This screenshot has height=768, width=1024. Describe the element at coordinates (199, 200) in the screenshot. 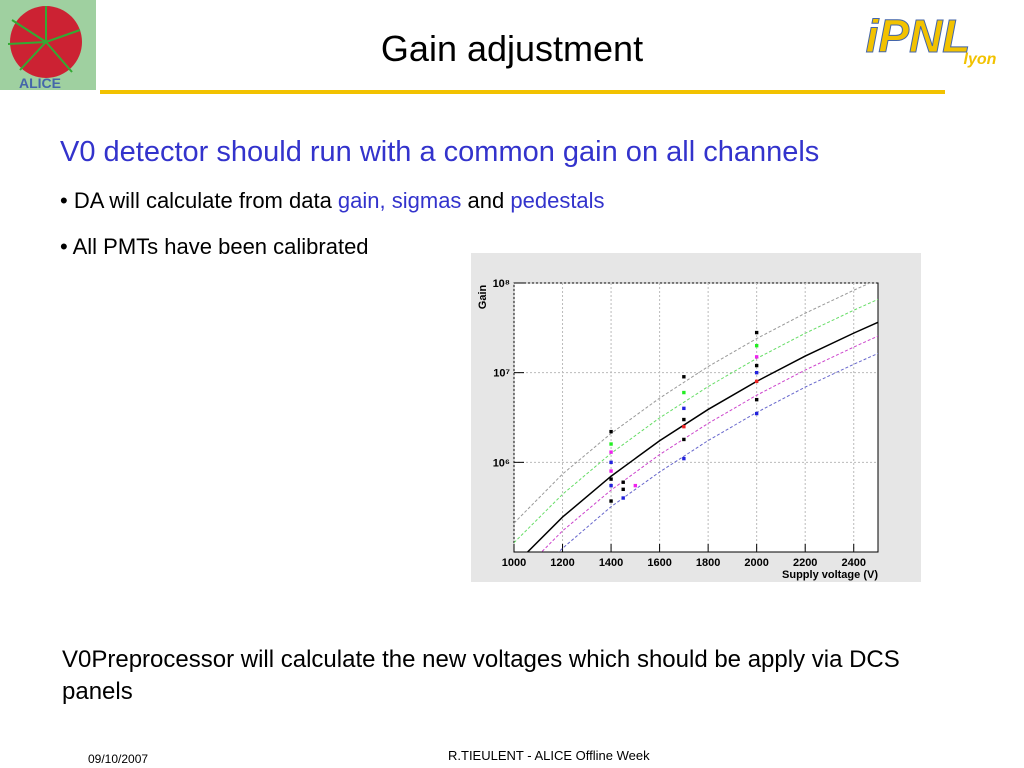

I see `bullet-text: • DA will calculate from data` at that location.